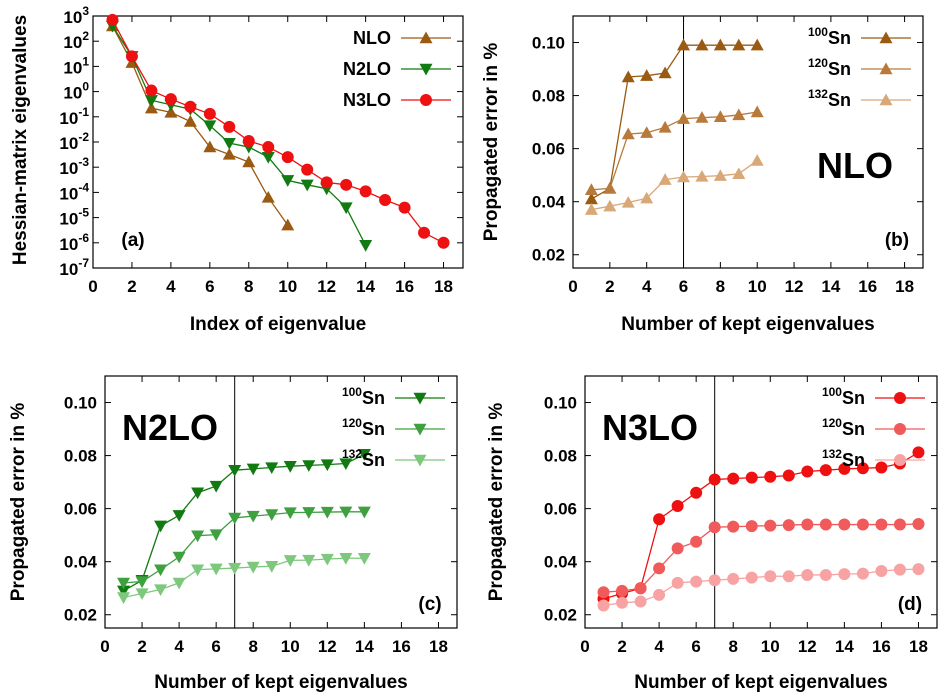 This screenshot has height=699, width=939. Describe the element at coordinates (74, 267) in the screenshot. I see `y-tick-label: 10⁻⁷` at that location.